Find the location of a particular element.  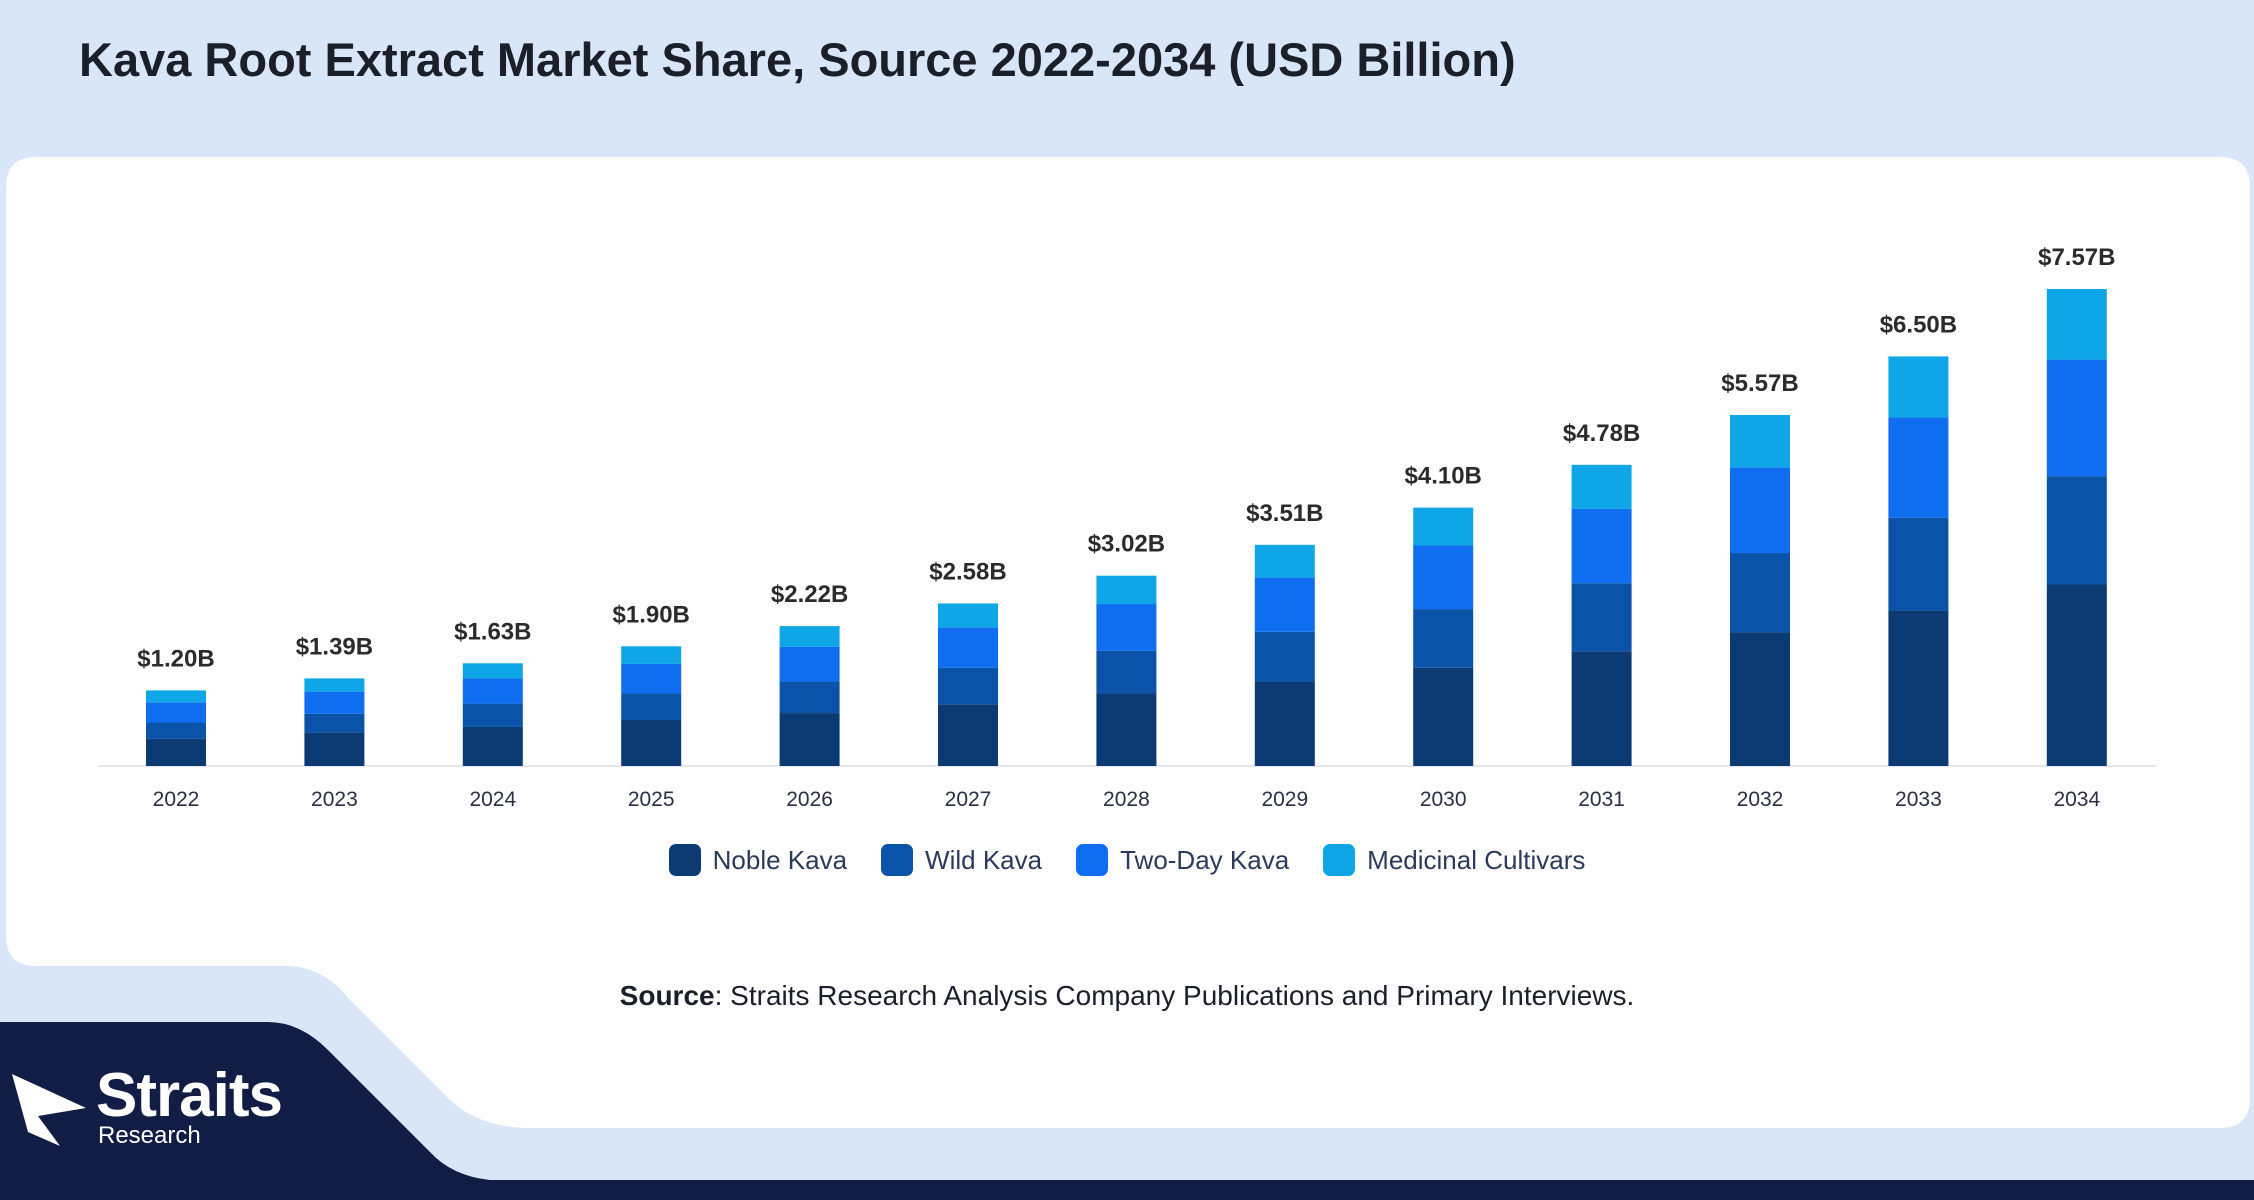

bar-segment-two-day-kava-2028 is located at coordinates (1126, 627).